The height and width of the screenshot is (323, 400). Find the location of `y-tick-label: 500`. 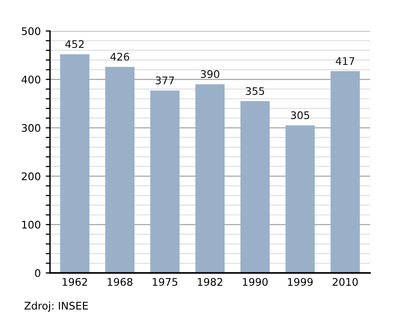

y-tick-label: 500 is located at coordinates (31, 31).